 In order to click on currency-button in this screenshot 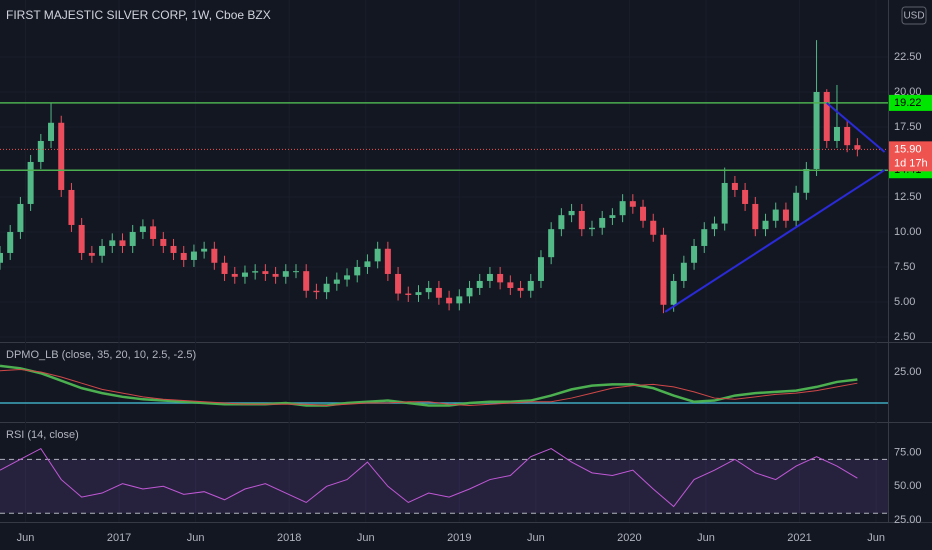, I will do `click(914, 15)`.